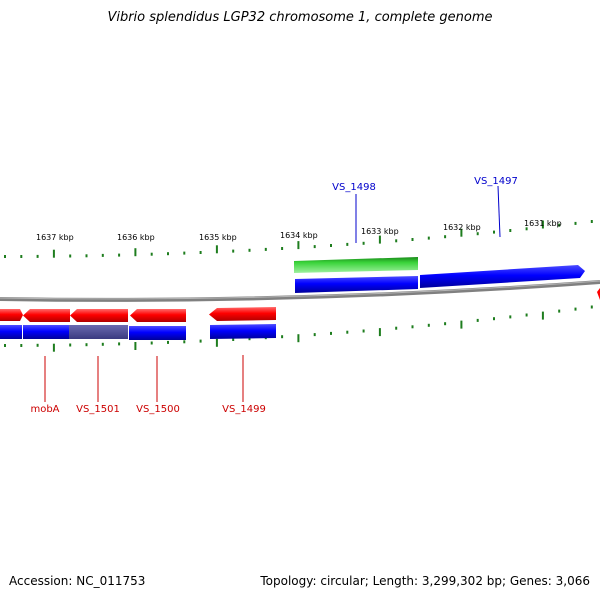 This screenshot has width=600, height=600. Describe the element at coordinates (218, 237) in the screenshot. I see `scale-label: 1635 kbp` at that location.